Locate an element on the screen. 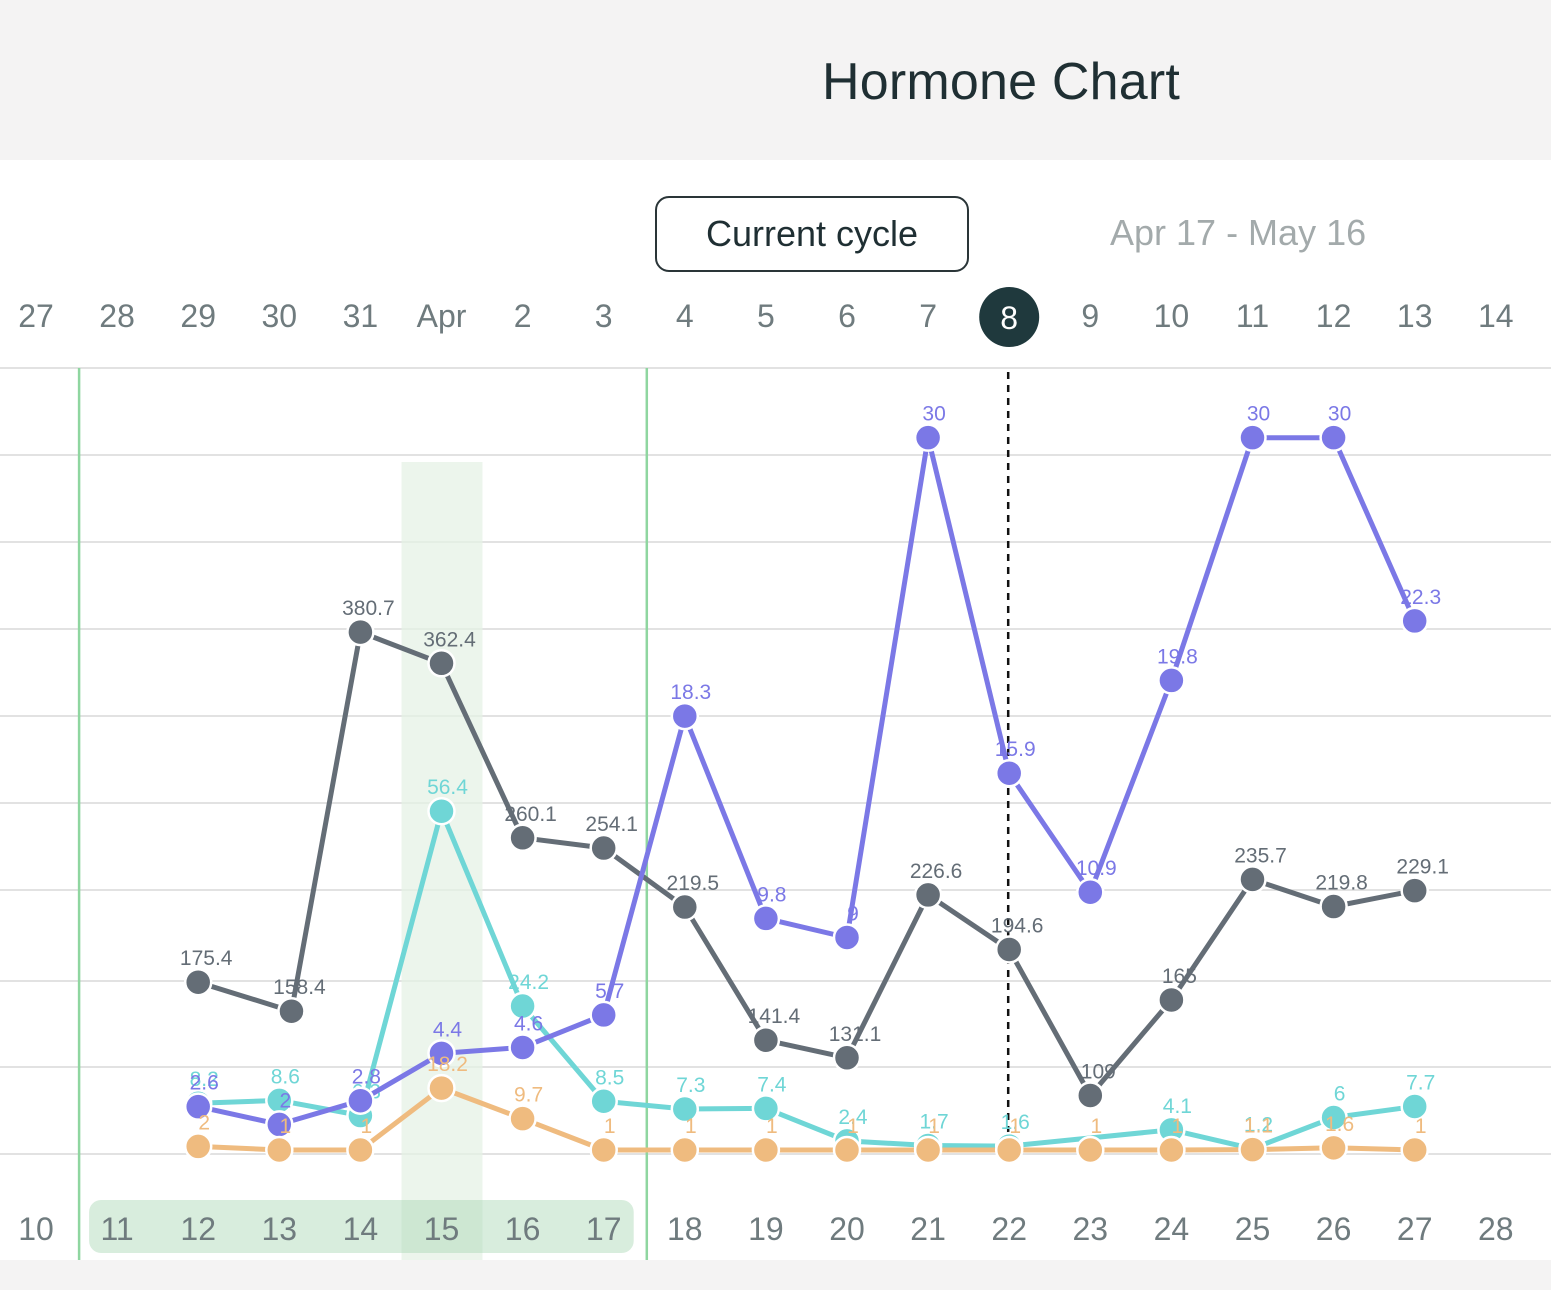  ovulation-highlight is located at coordinates (442, 861).